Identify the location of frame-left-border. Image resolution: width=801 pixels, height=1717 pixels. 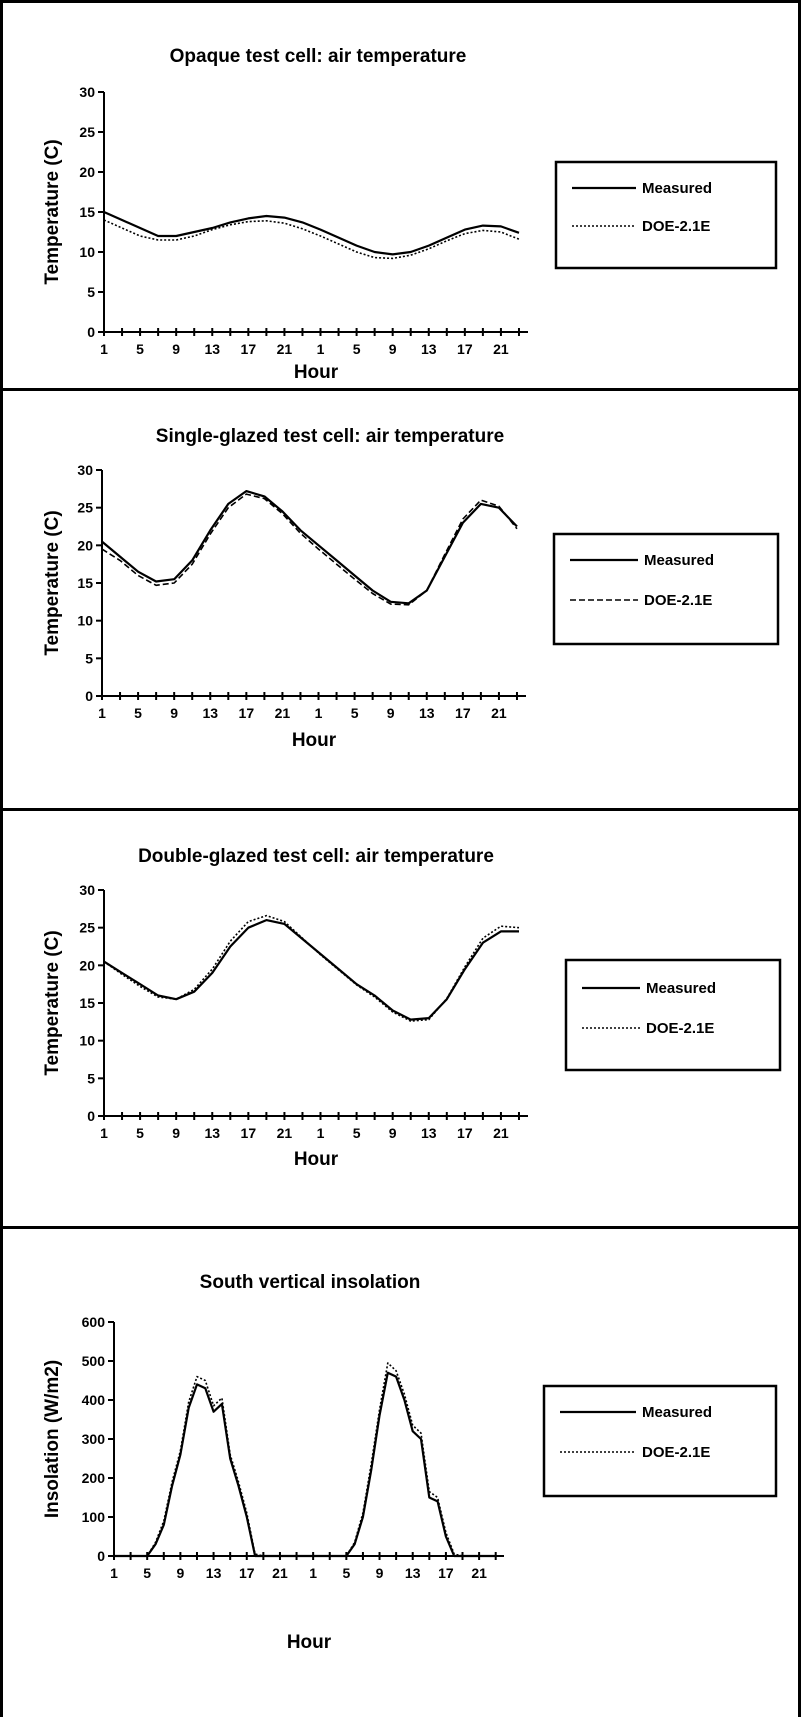
(1, 858).